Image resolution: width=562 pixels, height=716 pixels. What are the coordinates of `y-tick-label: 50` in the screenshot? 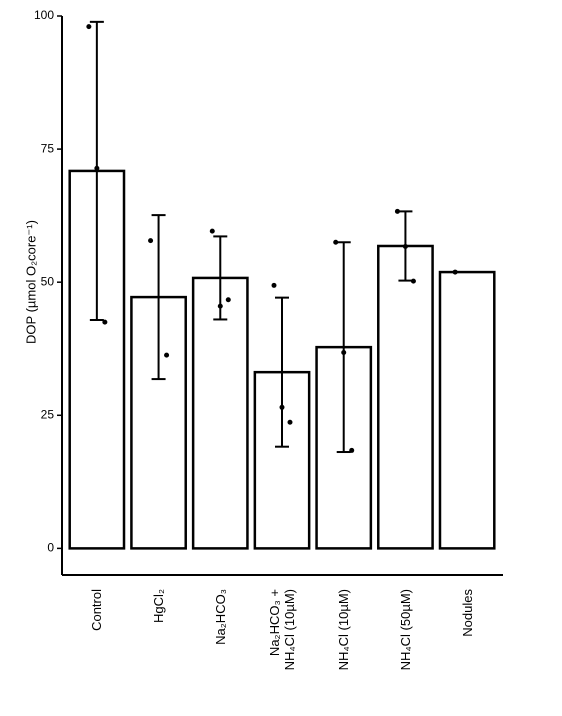 It's located at (48, 281).